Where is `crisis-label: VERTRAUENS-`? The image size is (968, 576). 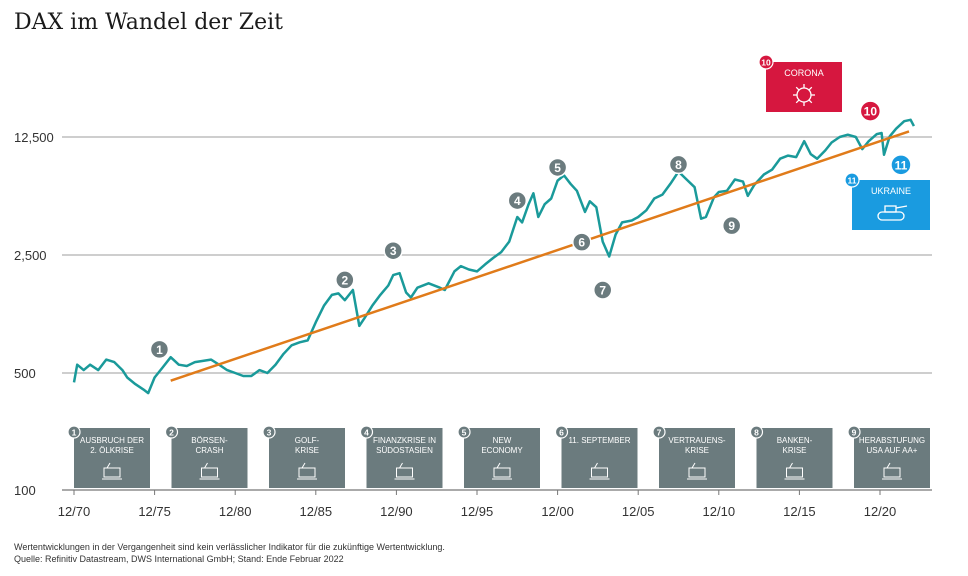 crisis-label: VERTRAUENS- is located at coordinates (697, 440).